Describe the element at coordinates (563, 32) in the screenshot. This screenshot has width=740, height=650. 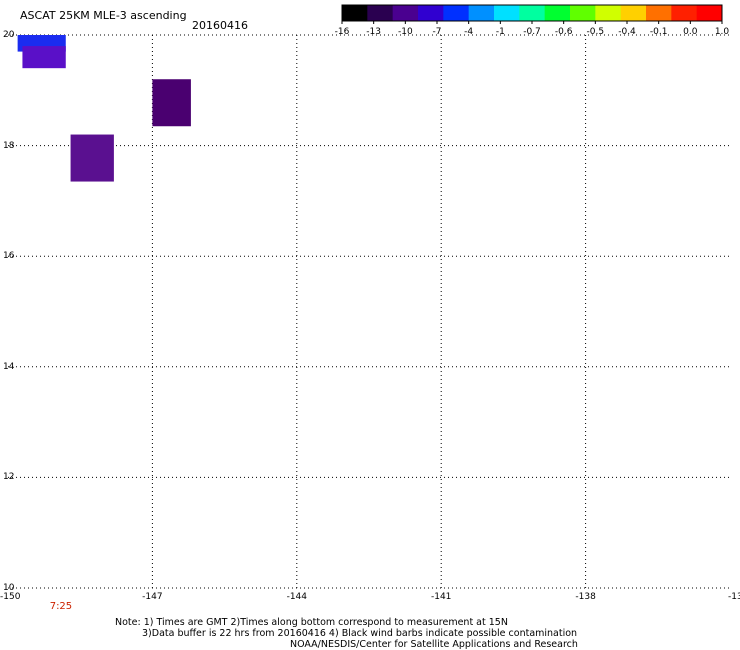
I see `colorbar-tick-label: -0.6` at that location.